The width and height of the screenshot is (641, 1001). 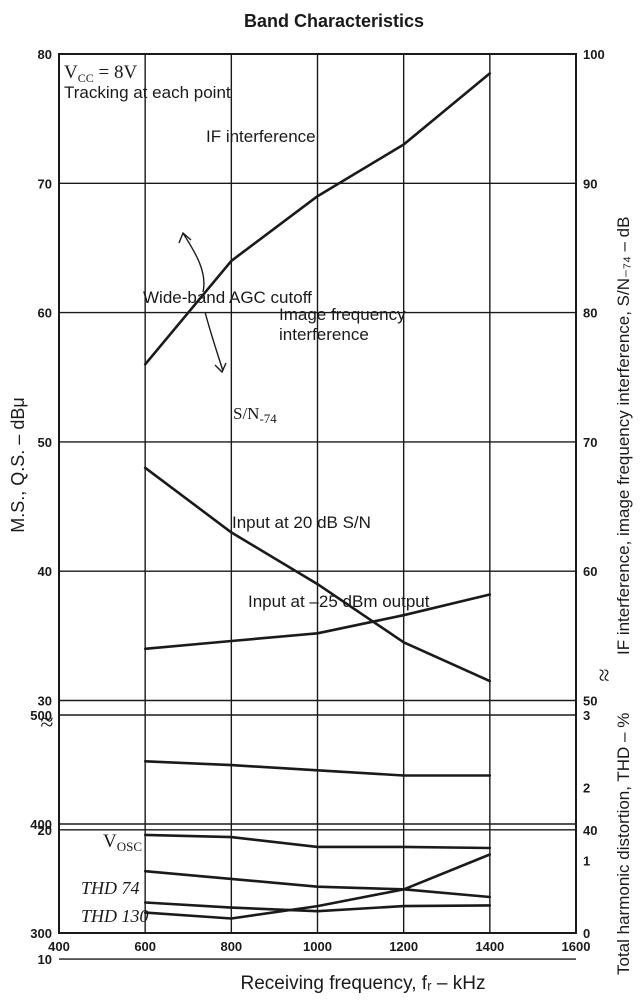 I want to click on y-left-tick-label: 60, so click(x=45, y=313).